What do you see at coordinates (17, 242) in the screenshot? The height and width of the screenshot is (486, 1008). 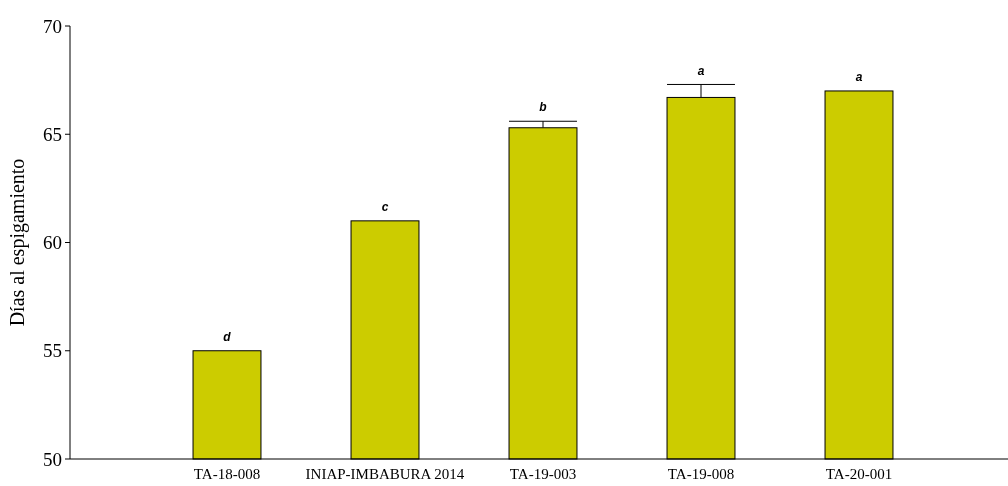 I see `y-axis-title: Días al espigamiento` at bounding box center [17, 242].